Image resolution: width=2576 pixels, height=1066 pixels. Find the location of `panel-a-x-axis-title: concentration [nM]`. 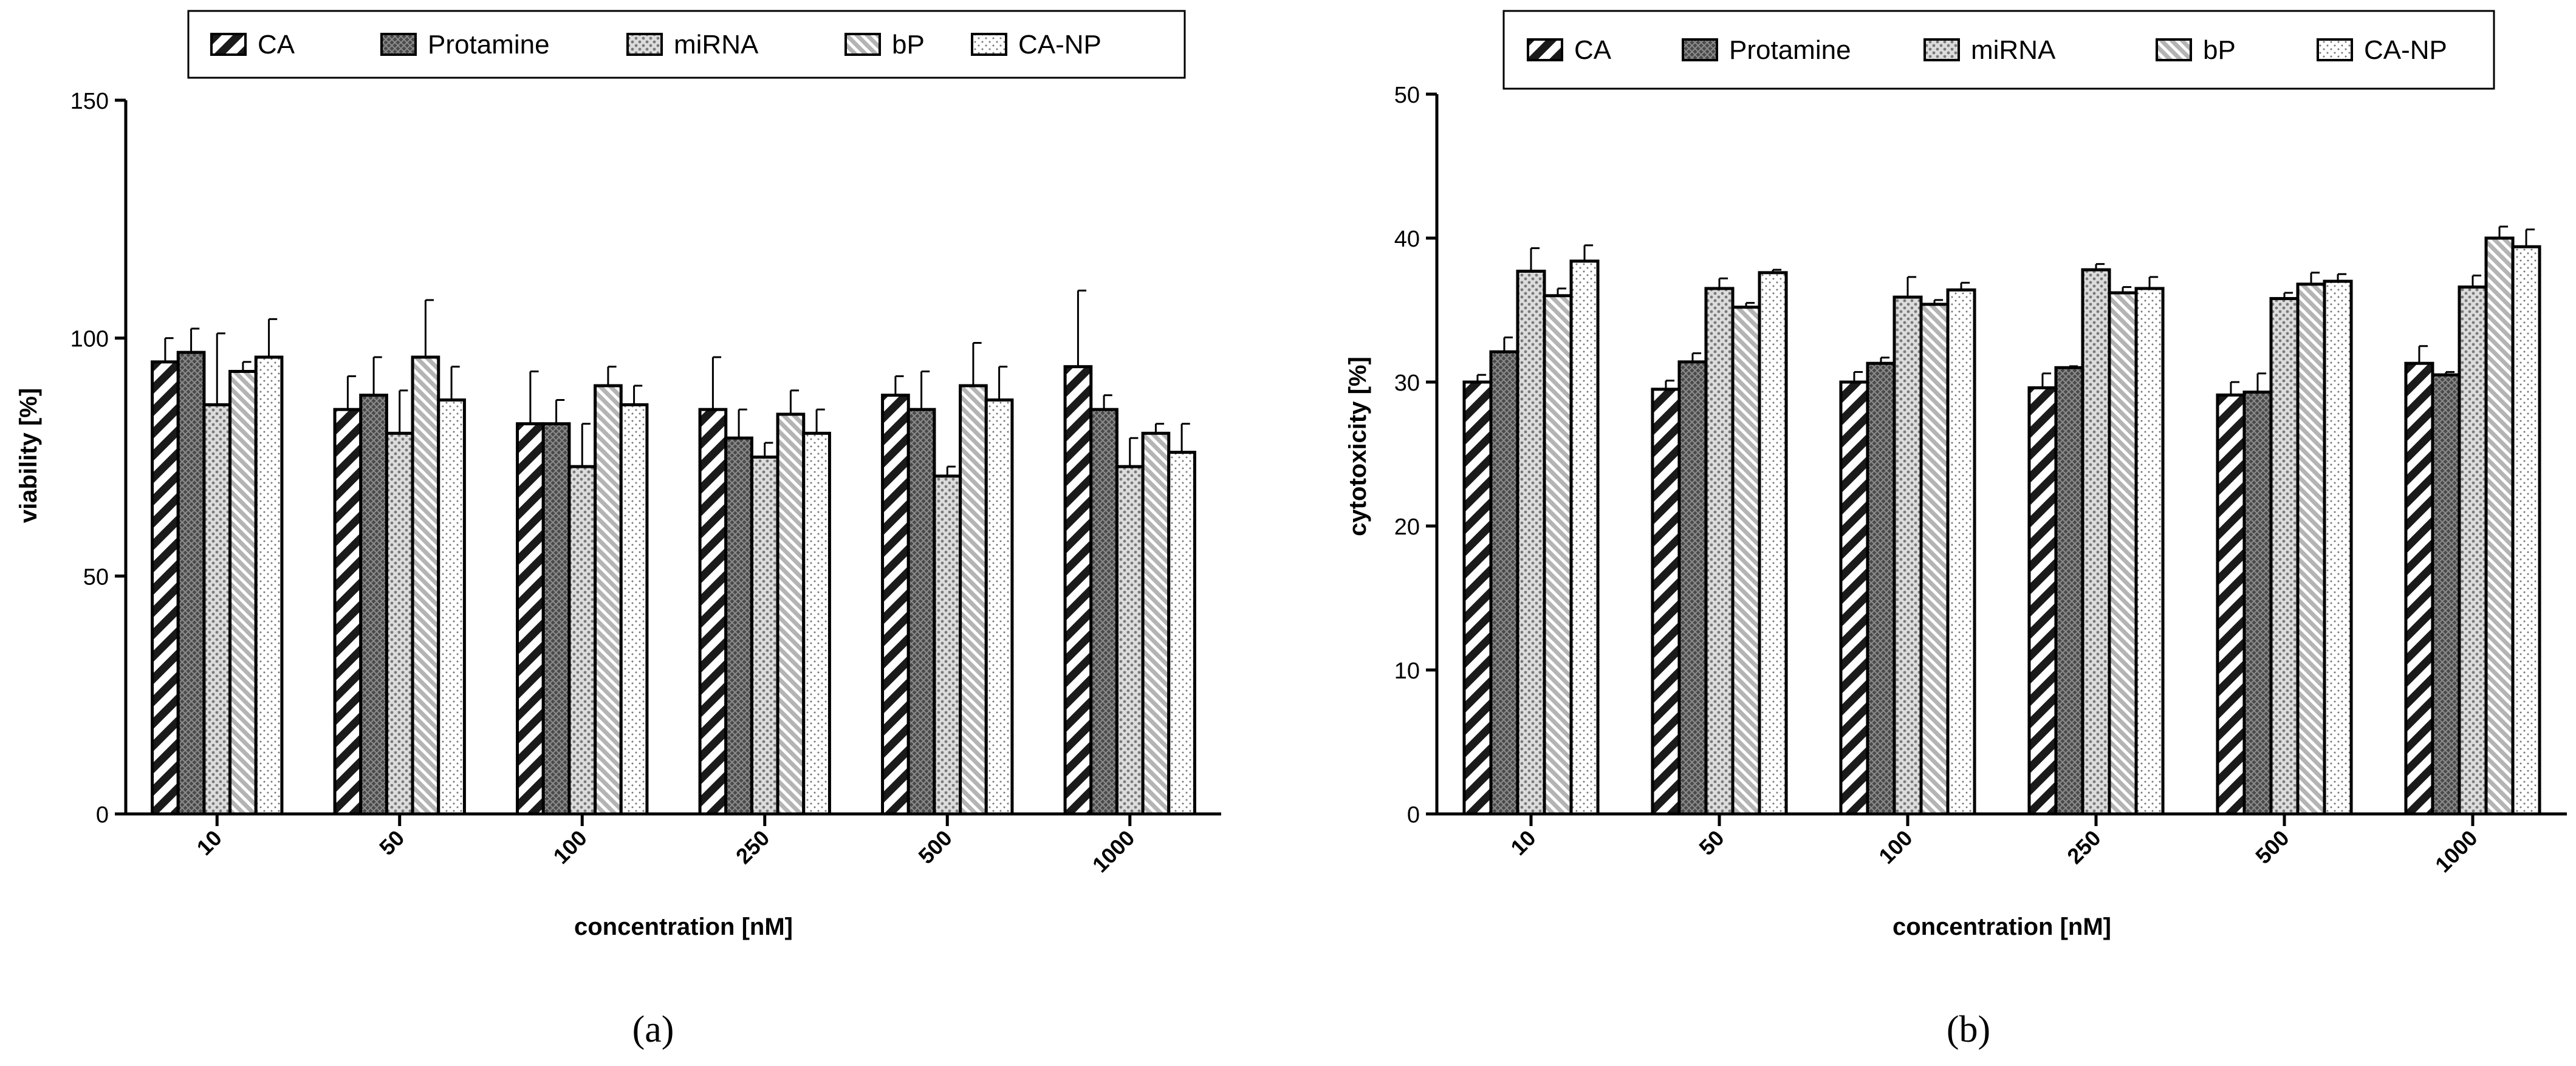

panel-a-x-axis-title: concentration [nM] is located at coordinates (683, 927).